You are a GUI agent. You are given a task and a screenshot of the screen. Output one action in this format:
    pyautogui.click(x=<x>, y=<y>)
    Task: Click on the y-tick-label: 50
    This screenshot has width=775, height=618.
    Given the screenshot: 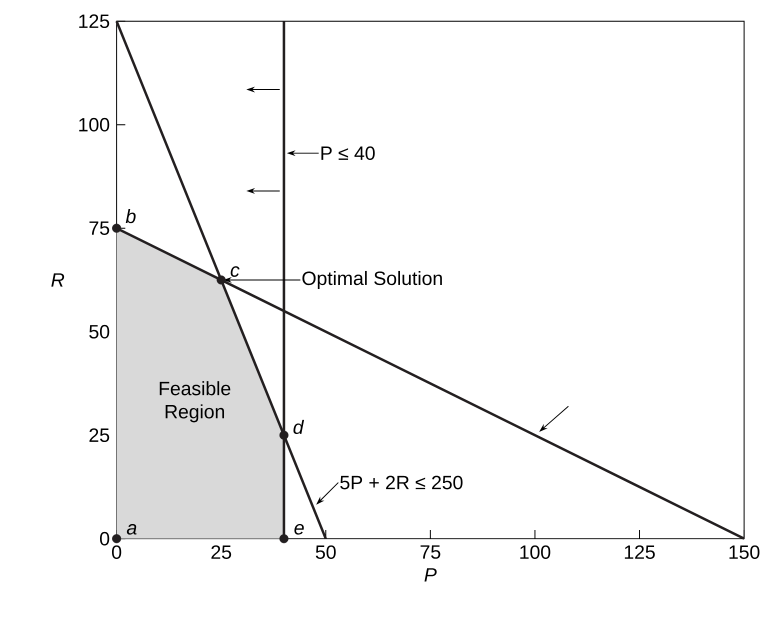 What is the action you would take?
    pyautogui.click(x=99, y=331)
    